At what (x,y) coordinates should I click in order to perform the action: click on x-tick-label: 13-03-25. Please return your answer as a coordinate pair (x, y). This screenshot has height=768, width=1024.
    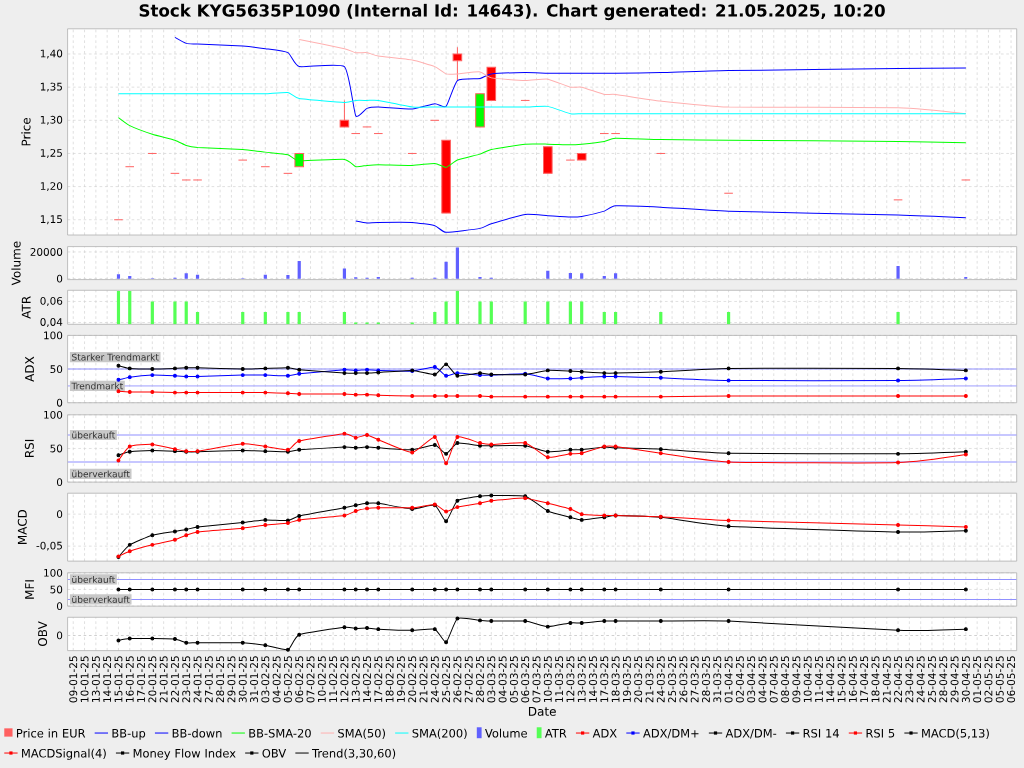
    Looking at the image, I should click on (581, 679).